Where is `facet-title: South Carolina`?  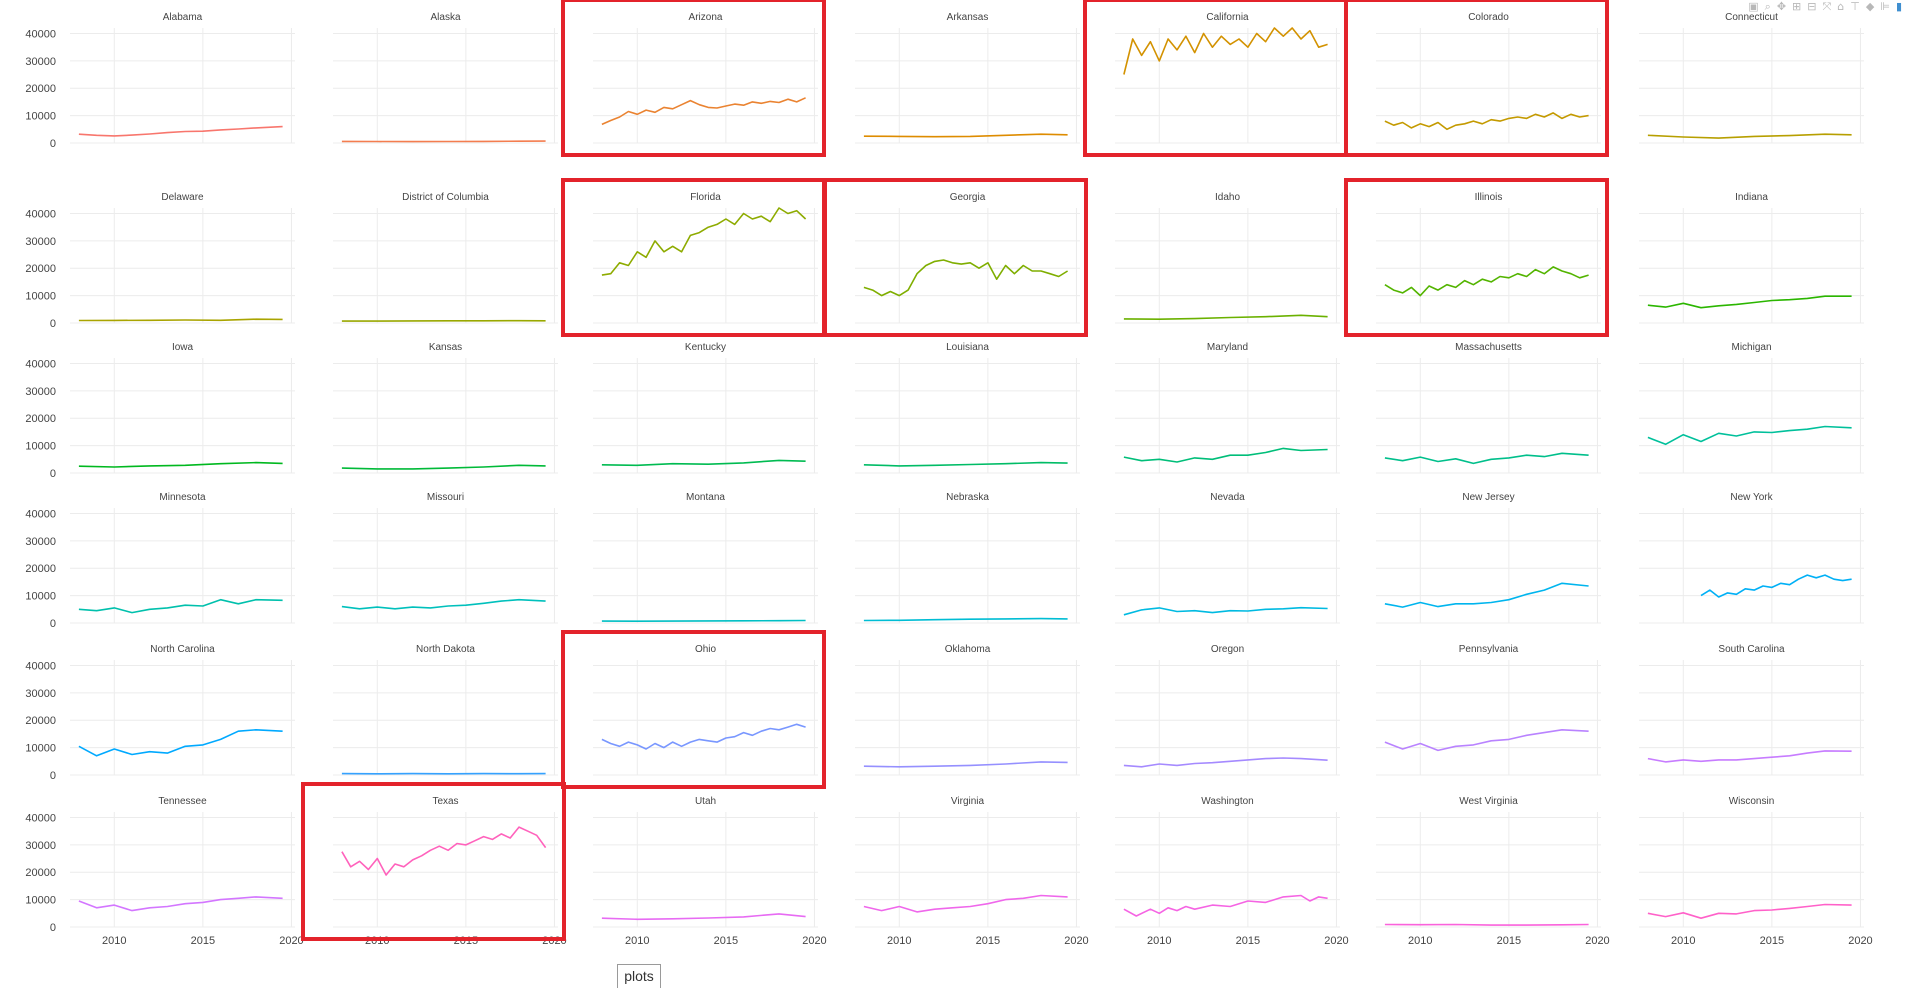
facet-title: South Carolina is located at coordinates (1751, 649).